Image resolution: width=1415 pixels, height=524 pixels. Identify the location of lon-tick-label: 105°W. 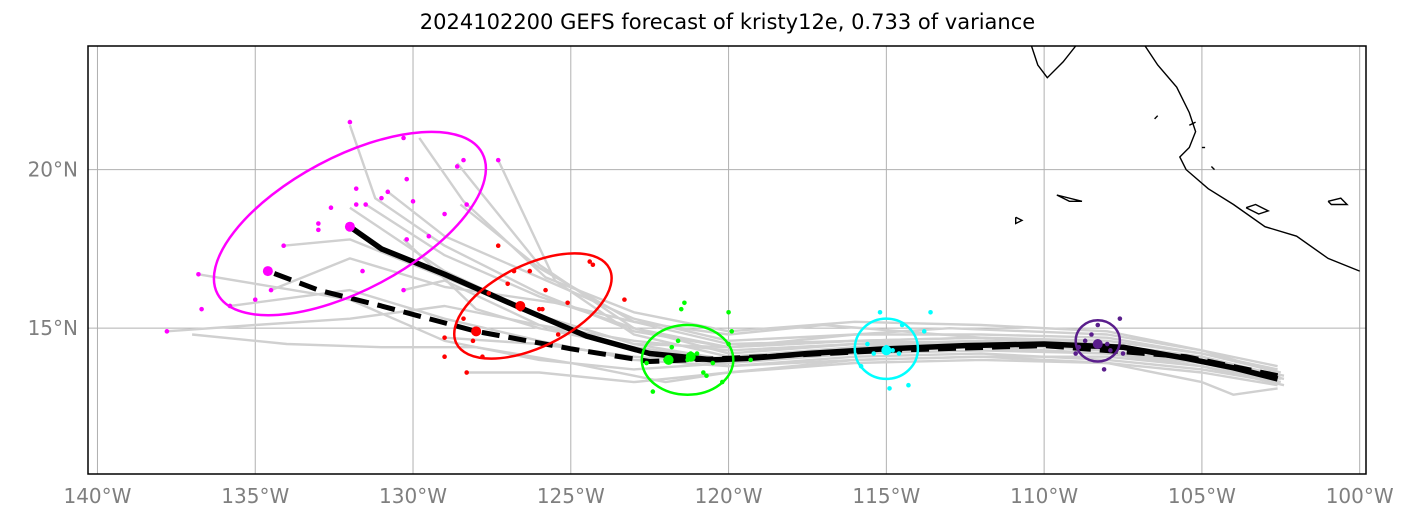
(1202, 496).